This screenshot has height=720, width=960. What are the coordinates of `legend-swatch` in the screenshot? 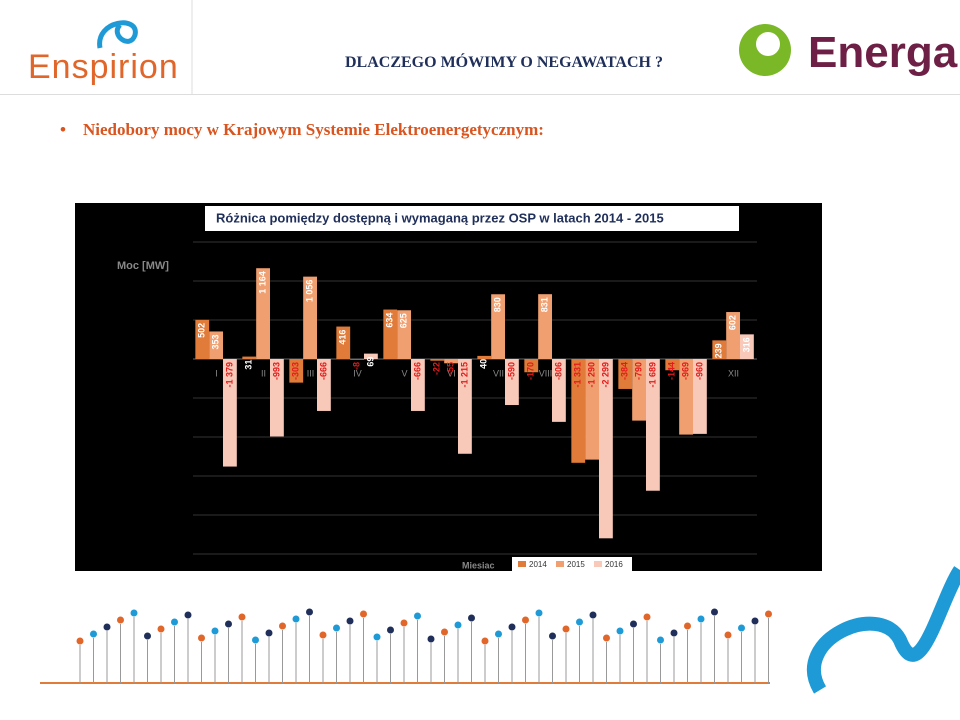 It's located at (522, 564).